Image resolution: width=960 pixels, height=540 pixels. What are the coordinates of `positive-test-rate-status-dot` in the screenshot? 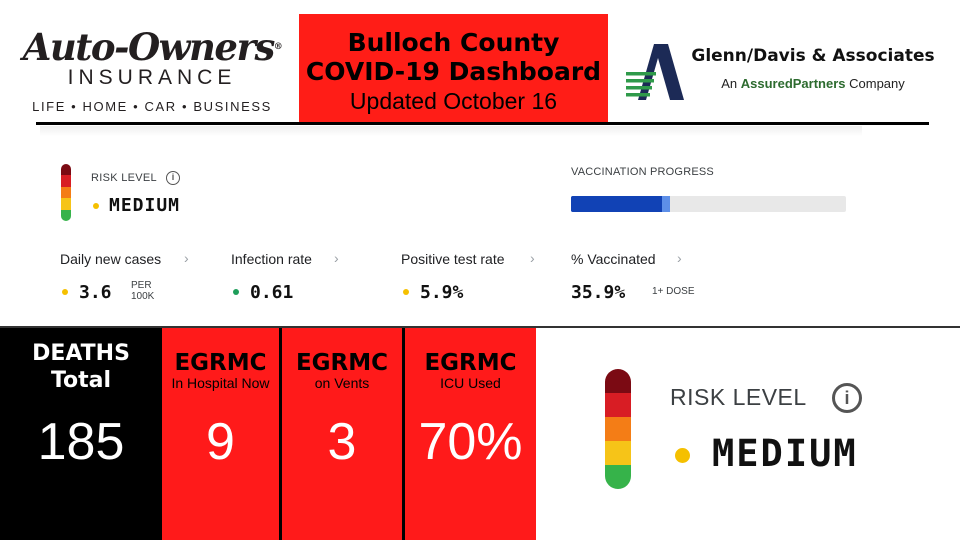 It's located at (406, 292).